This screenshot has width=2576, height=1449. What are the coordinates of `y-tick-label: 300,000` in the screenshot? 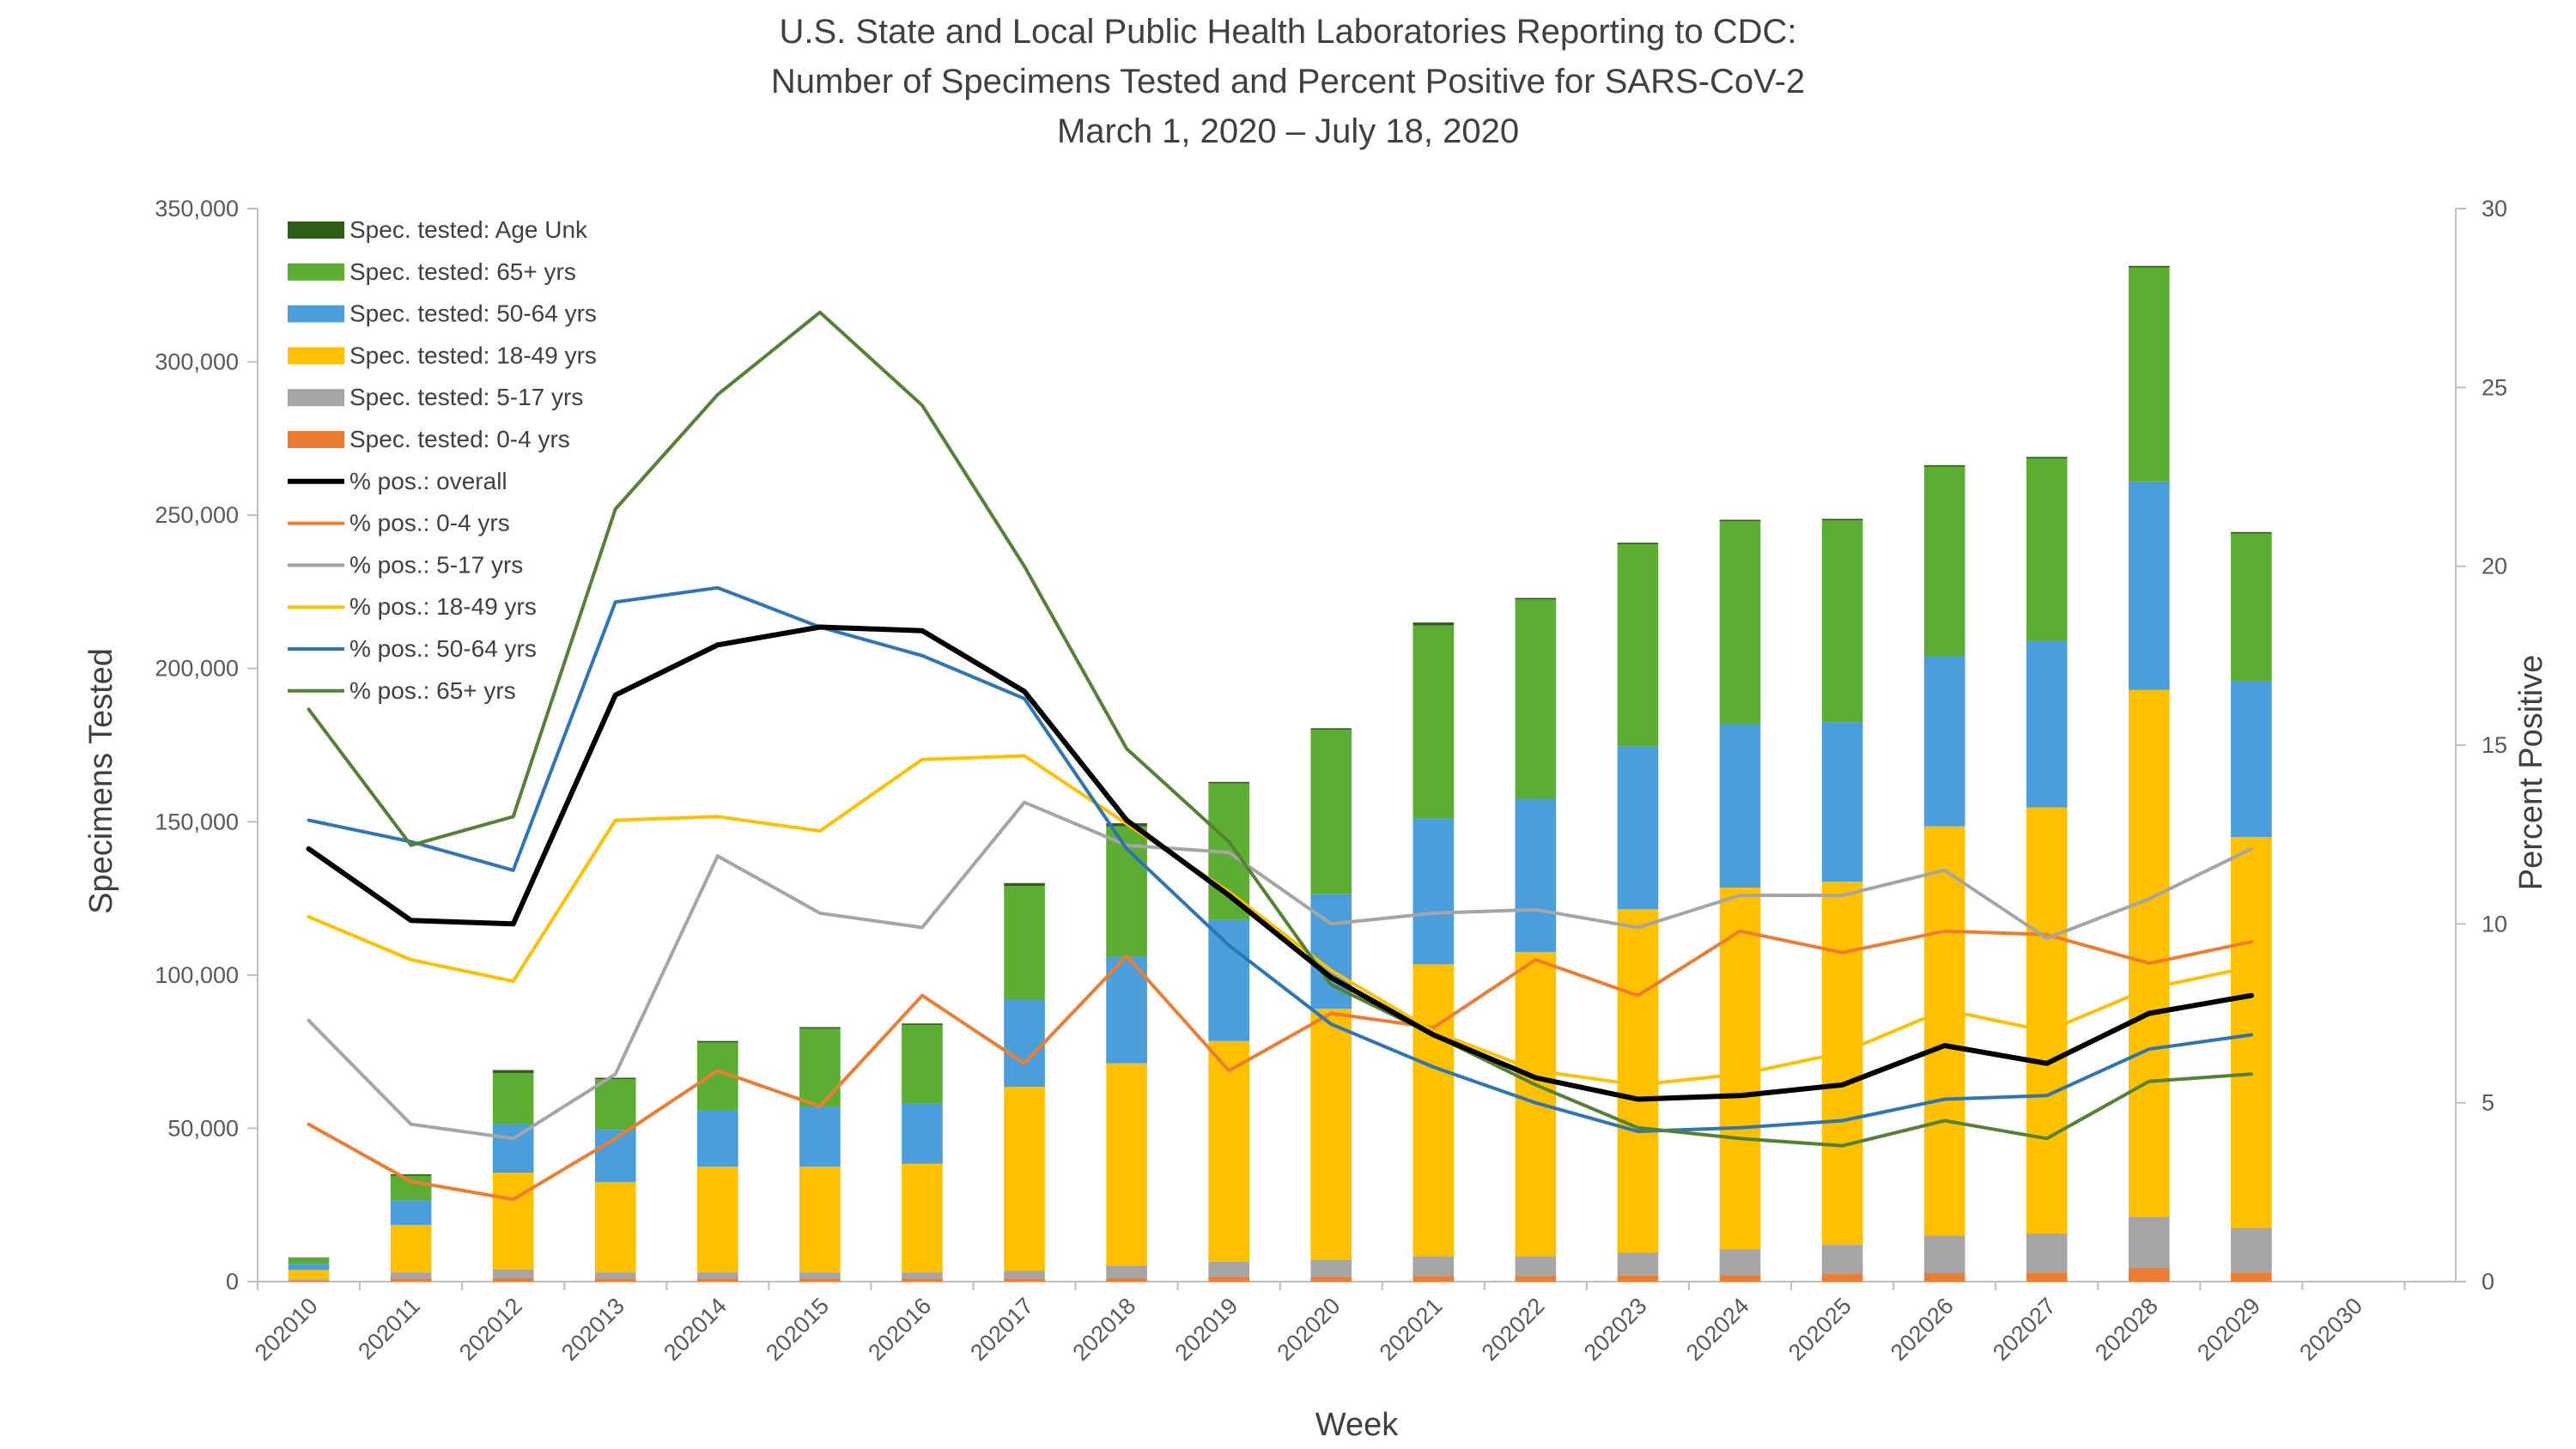 It's located at (197, 362).